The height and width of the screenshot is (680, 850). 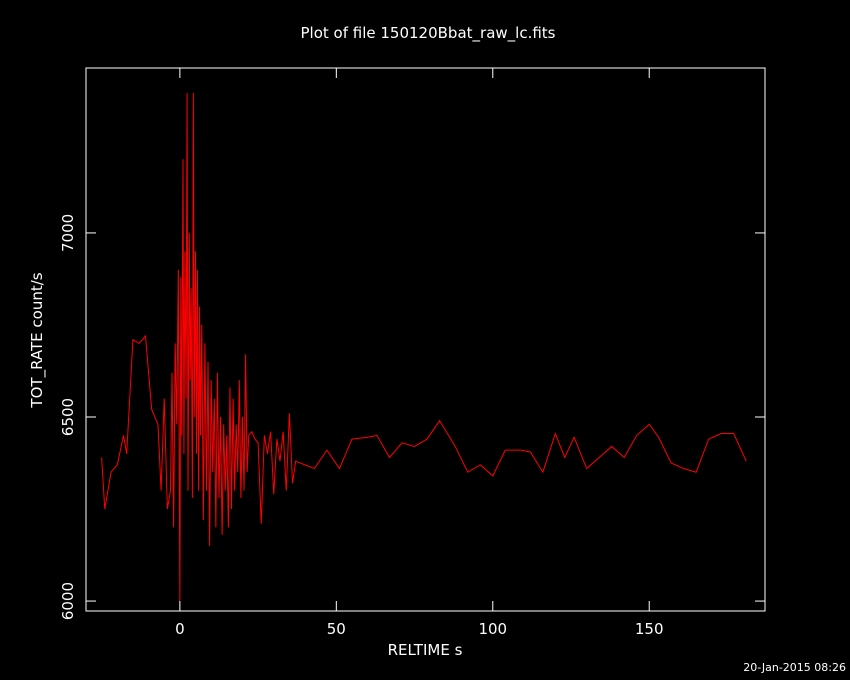 What do you see at coordinates (425, 650) in the screenshot?
I see `x-axis-label: RELTIME s` at bounding box center [425, 650].